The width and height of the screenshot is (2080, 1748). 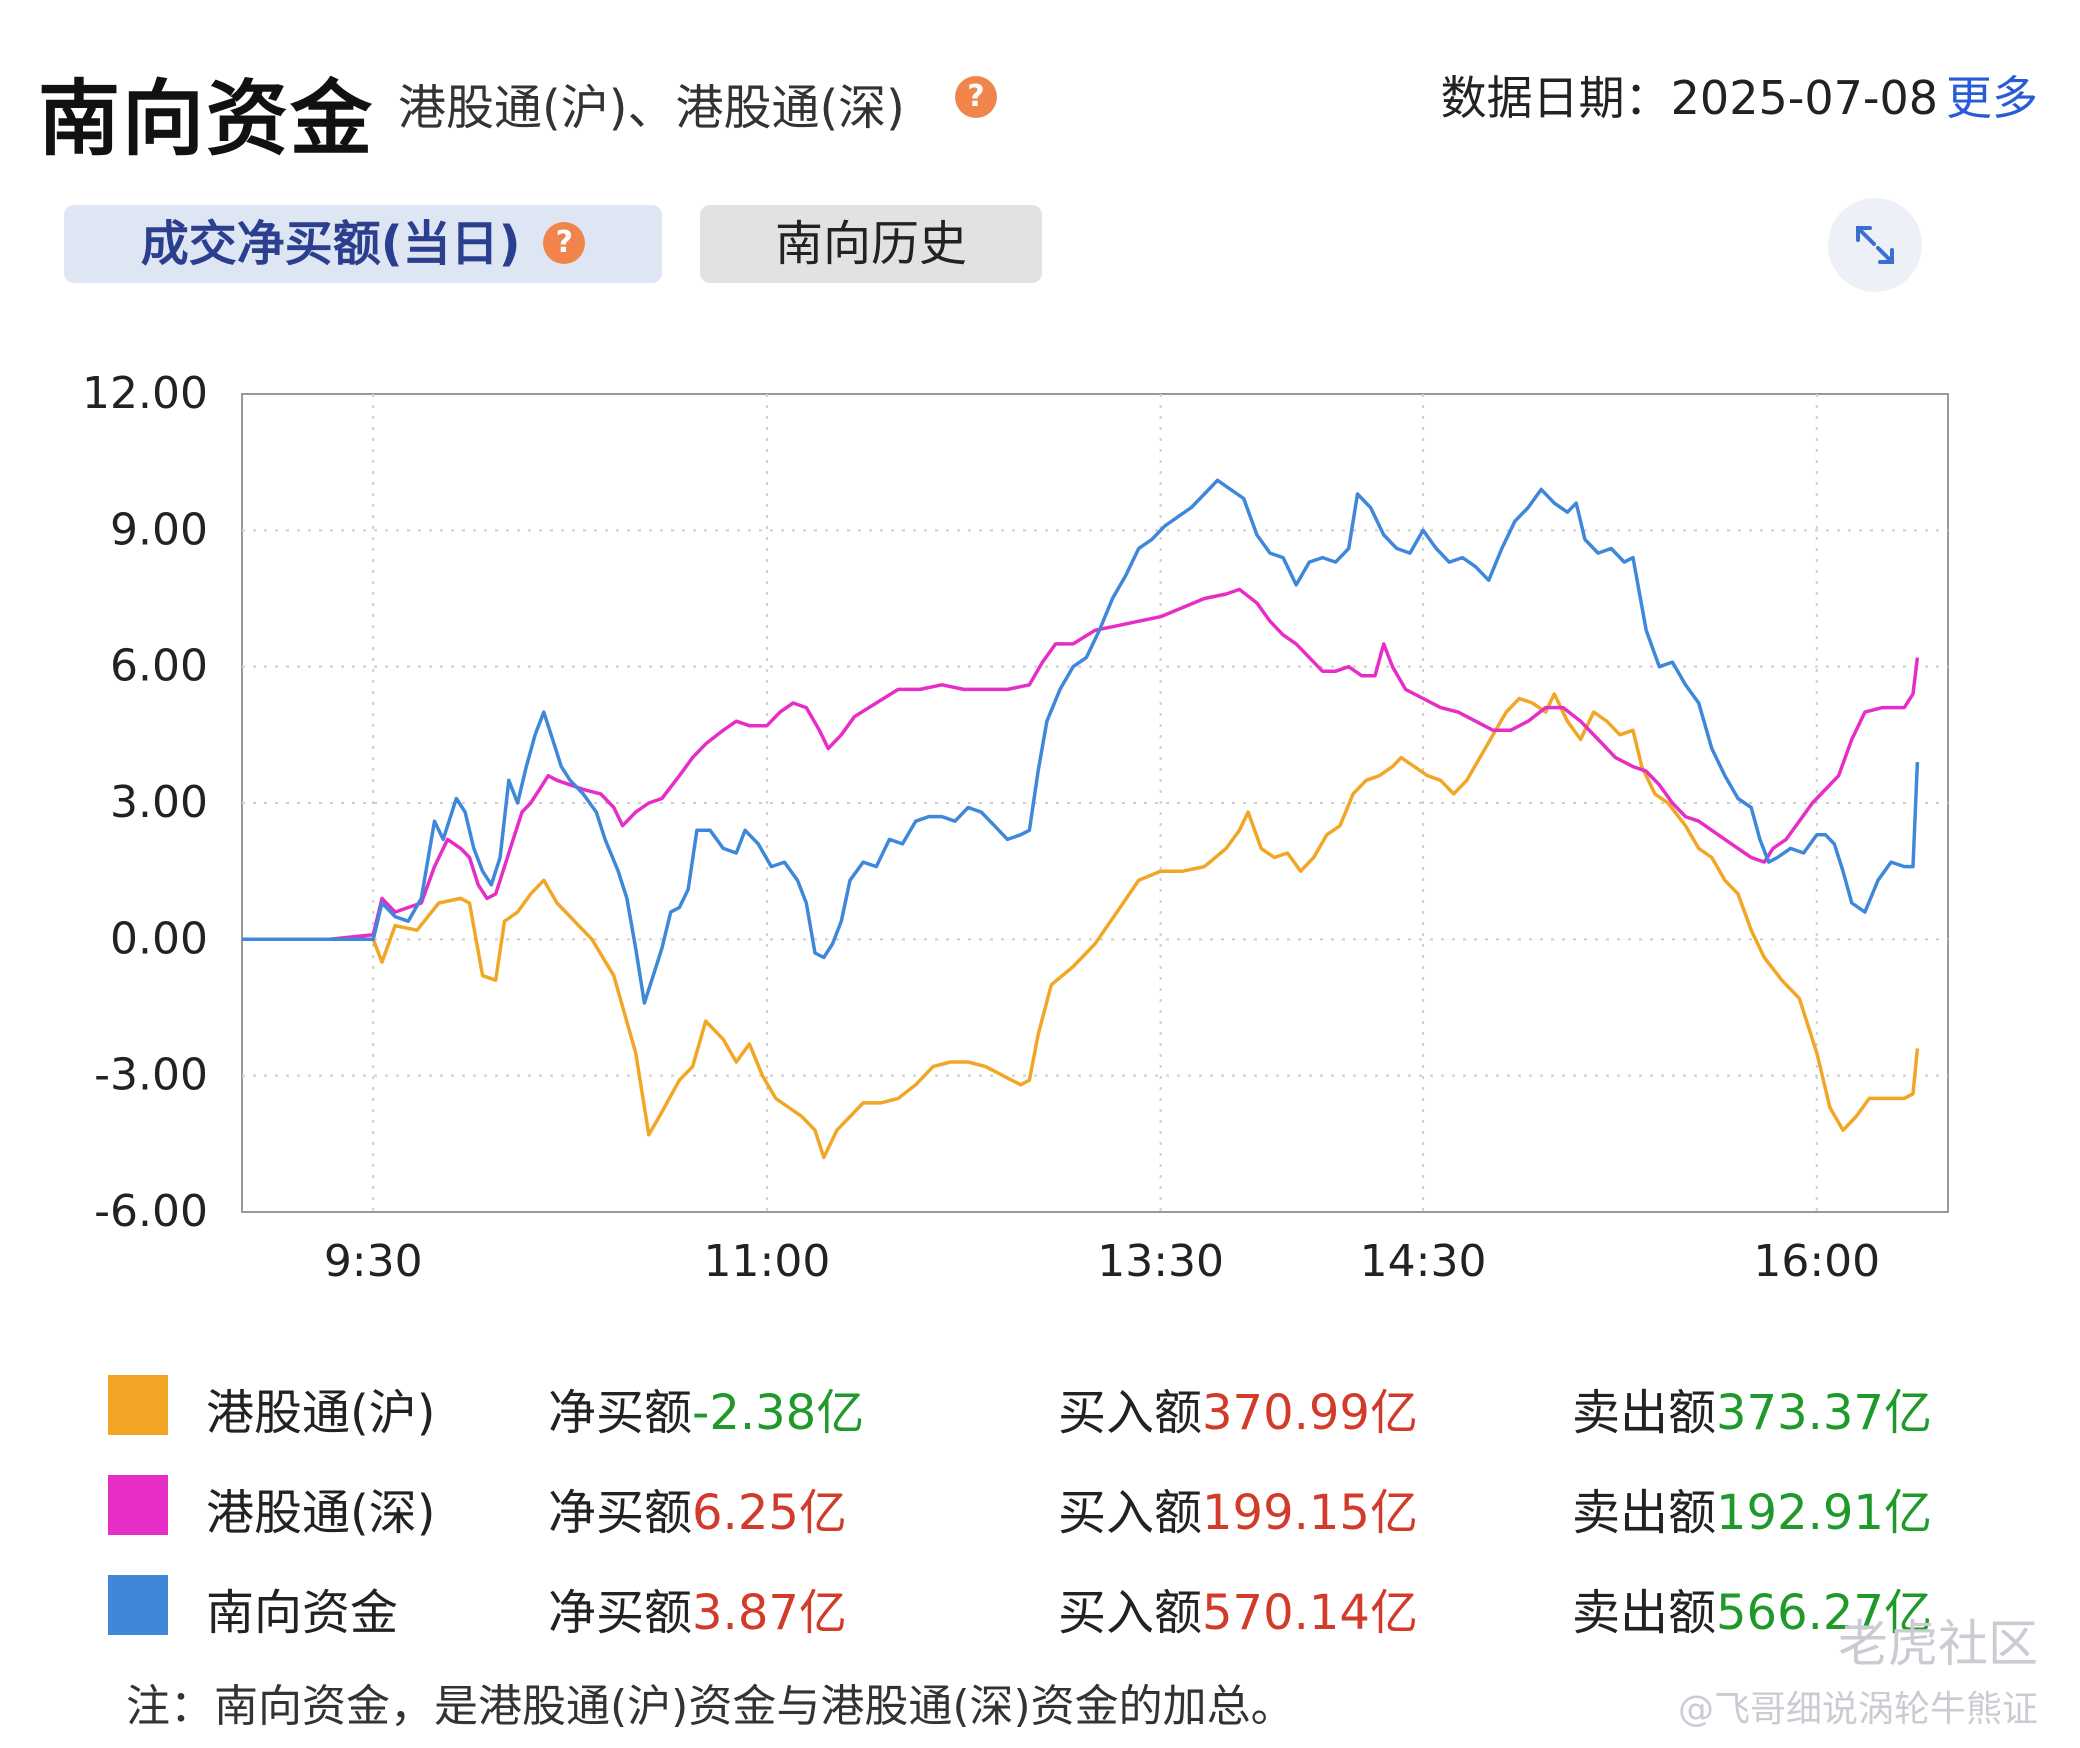 I want to click on tab-net-buy-today-label: 成交净买额(当日), so click(x=330, y=244).